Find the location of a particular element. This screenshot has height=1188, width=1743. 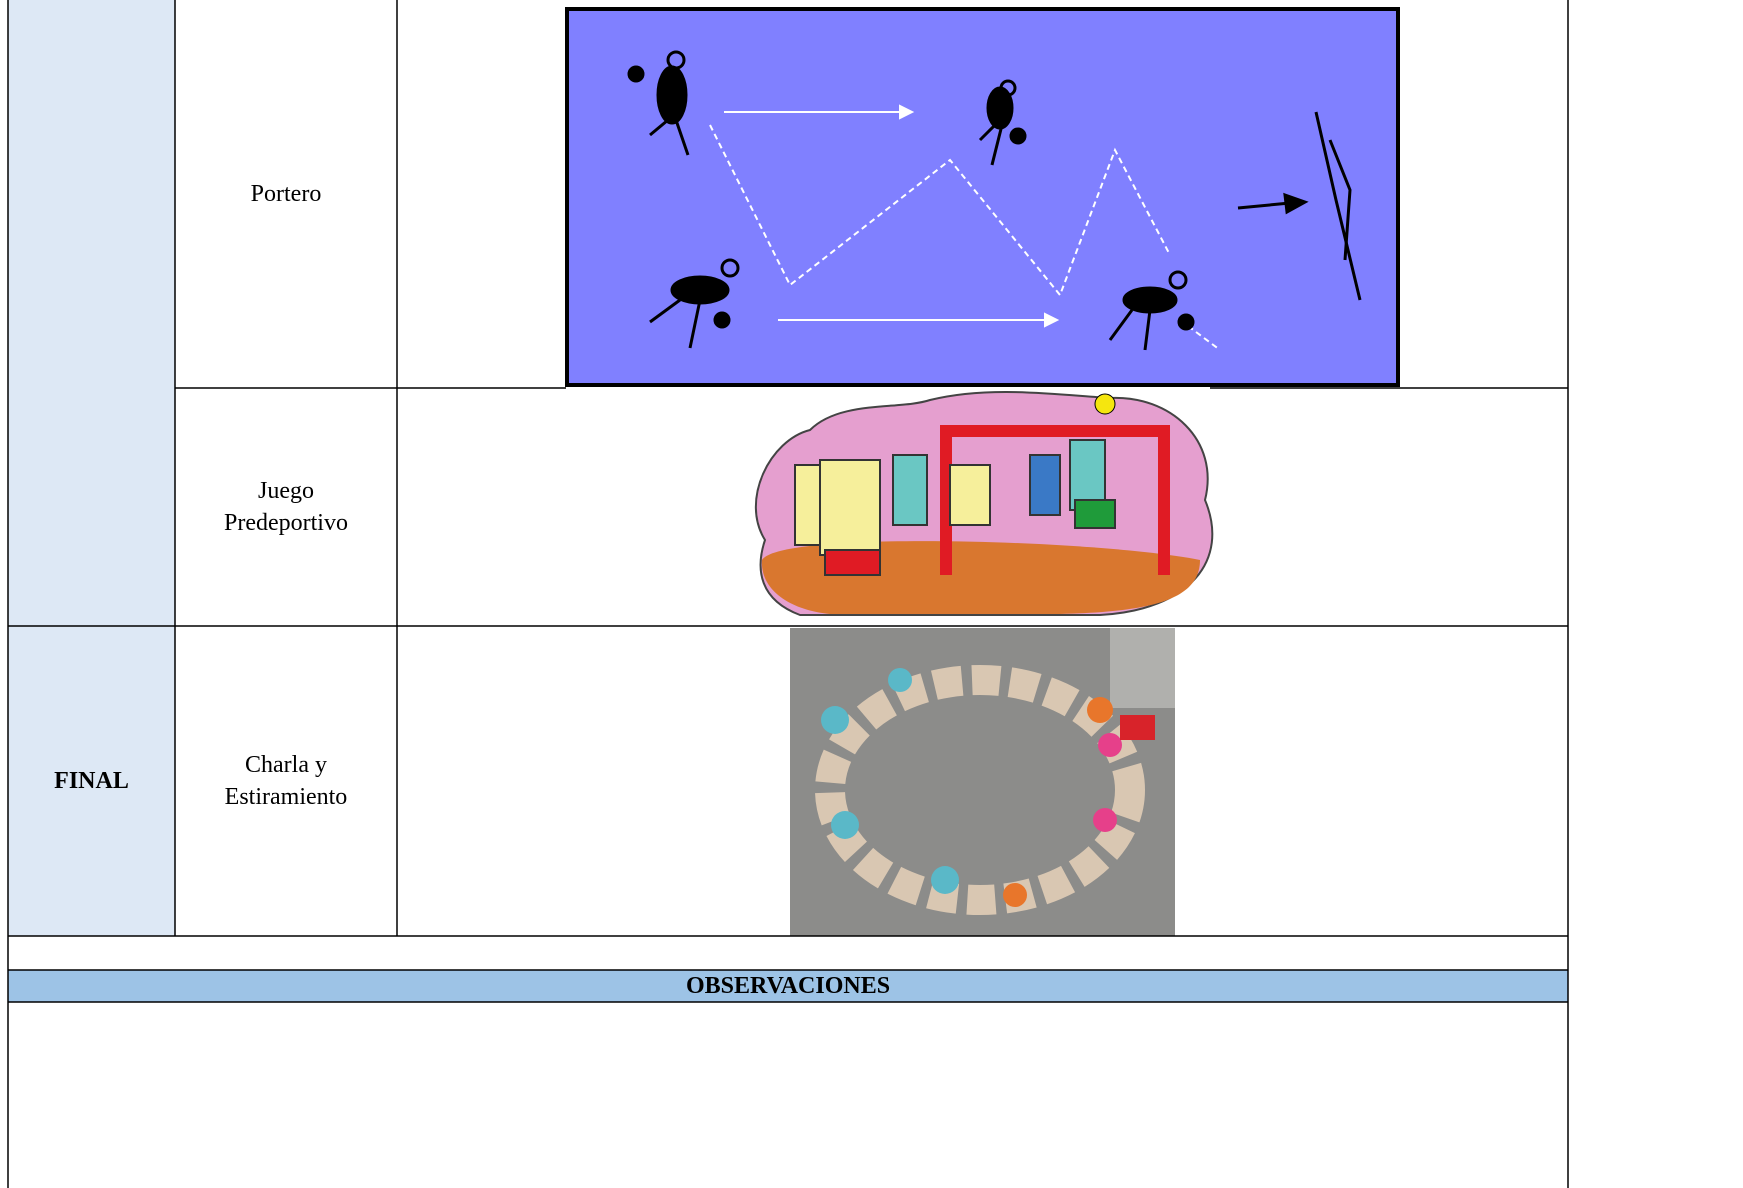

group-photo is located at coordinates (982, 782).